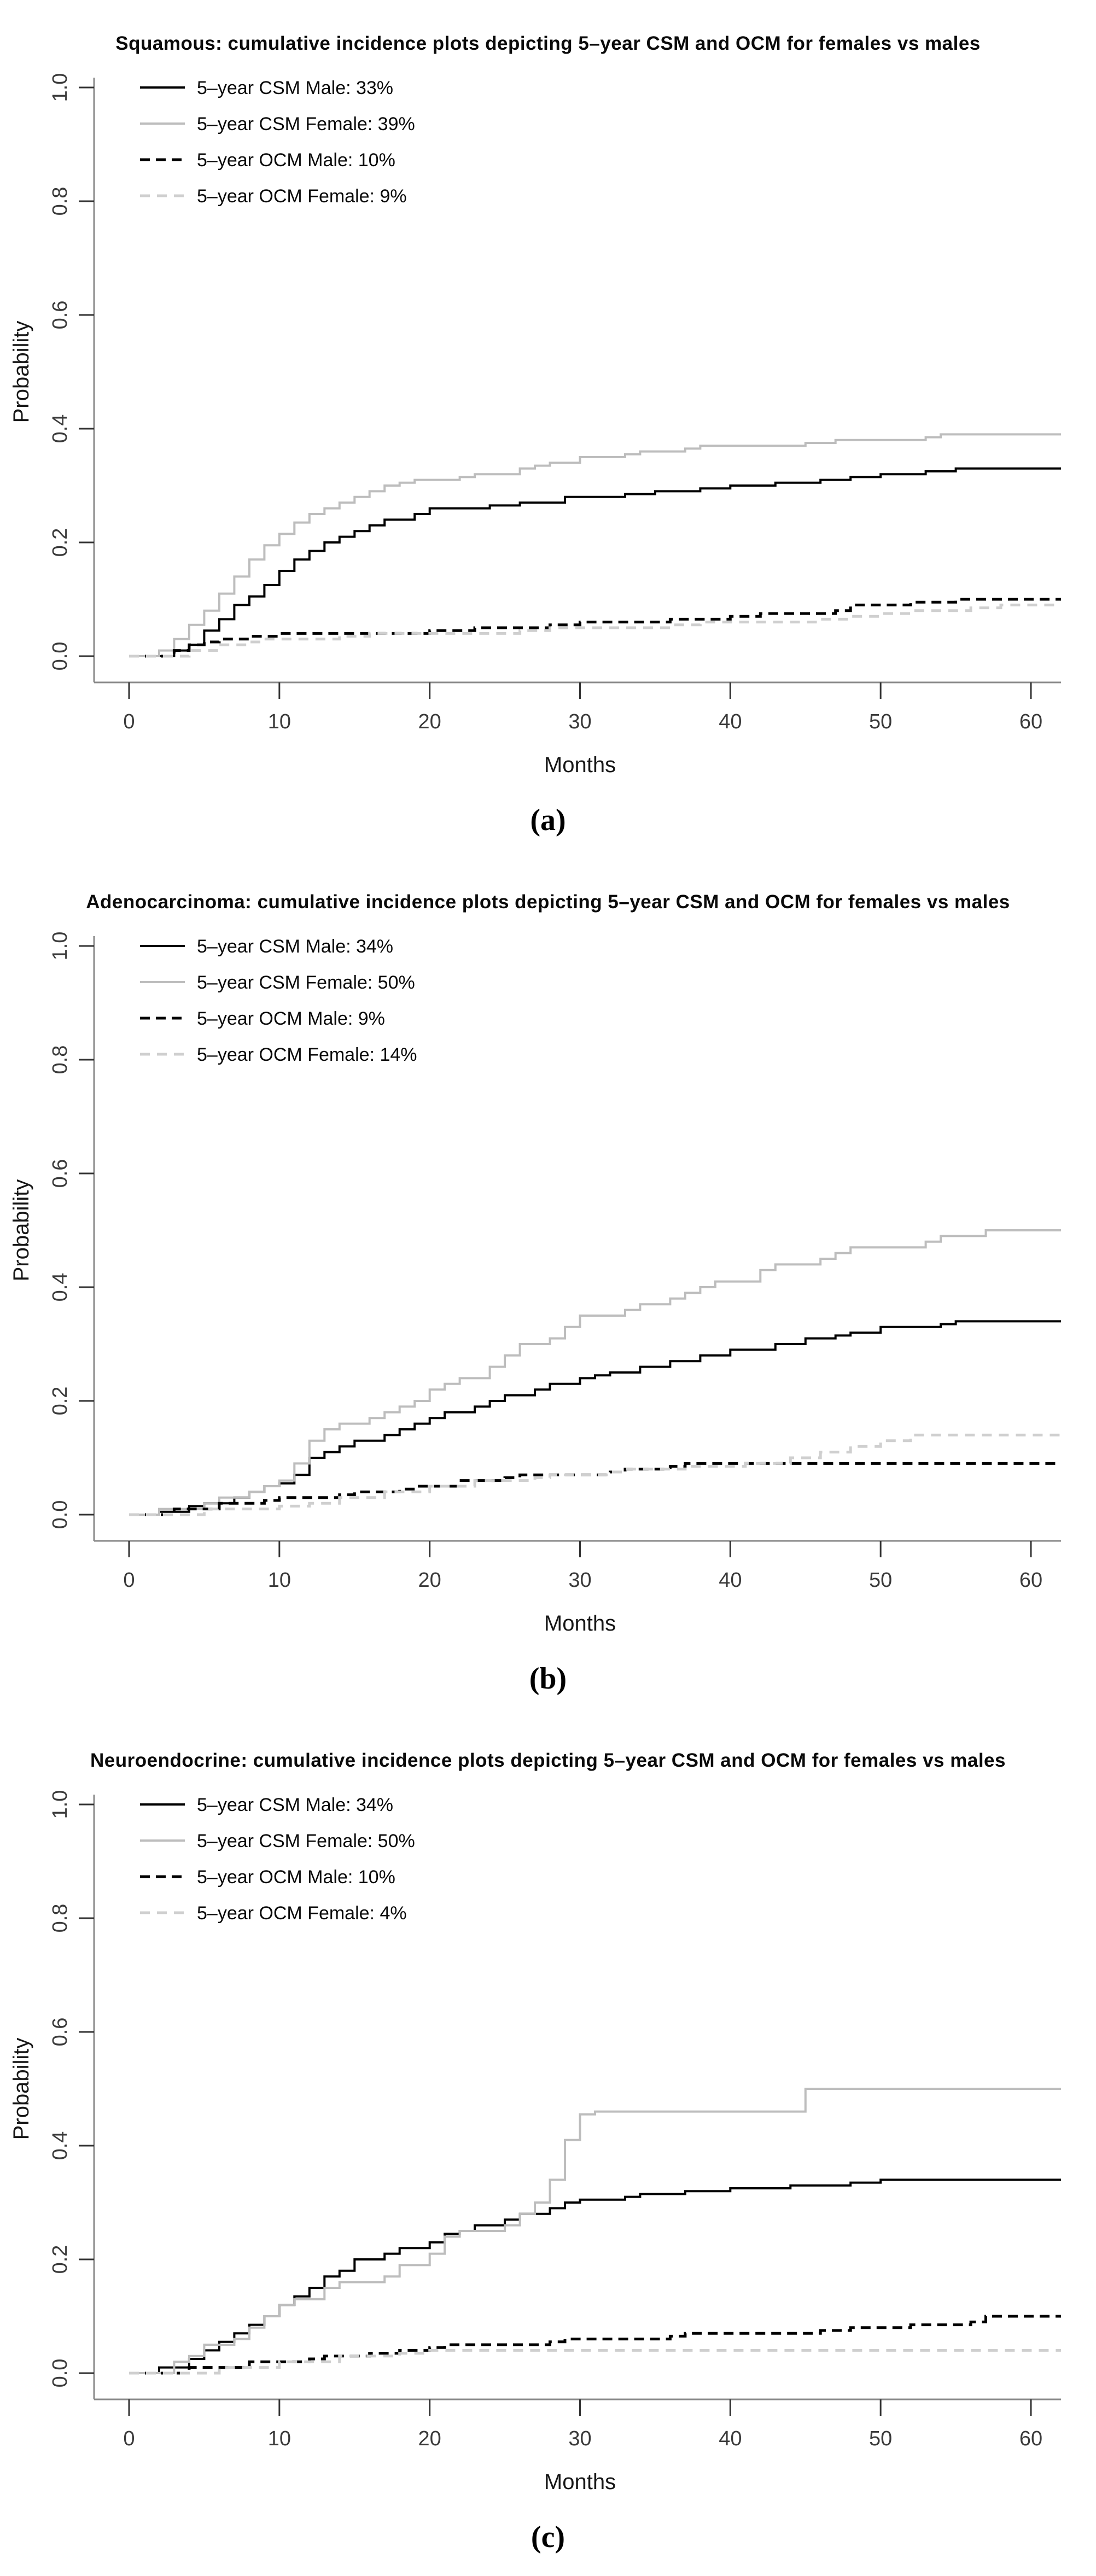 This screenshot has width=1096, height=2576. Describe the element at coordinates (302, 1913) in the screenshot. I see `legend-label: 5–year OCM Female: 4%` at that location.